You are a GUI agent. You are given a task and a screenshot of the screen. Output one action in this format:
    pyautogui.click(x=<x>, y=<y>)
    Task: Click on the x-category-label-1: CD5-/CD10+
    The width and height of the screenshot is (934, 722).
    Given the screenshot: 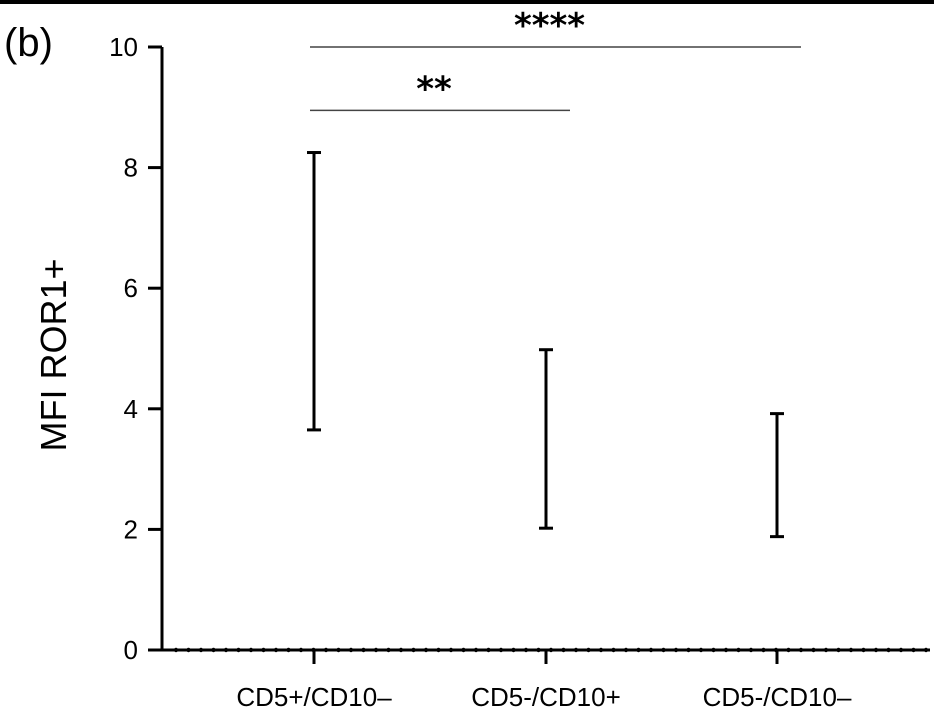 What is the action you would take?
    pyautogui.click(x=546, y=697)
    